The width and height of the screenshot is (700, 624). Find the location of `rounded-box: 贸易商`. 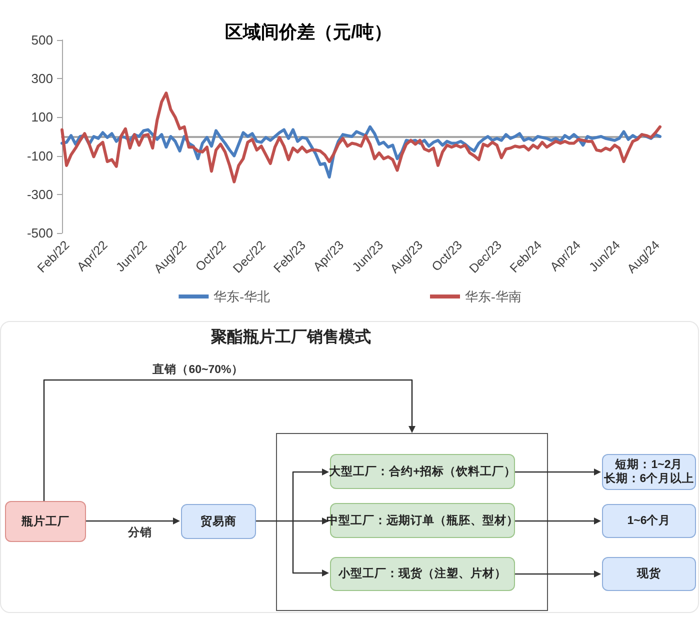

rounded-box: 贸易商 is located at coordinates (218, 521).